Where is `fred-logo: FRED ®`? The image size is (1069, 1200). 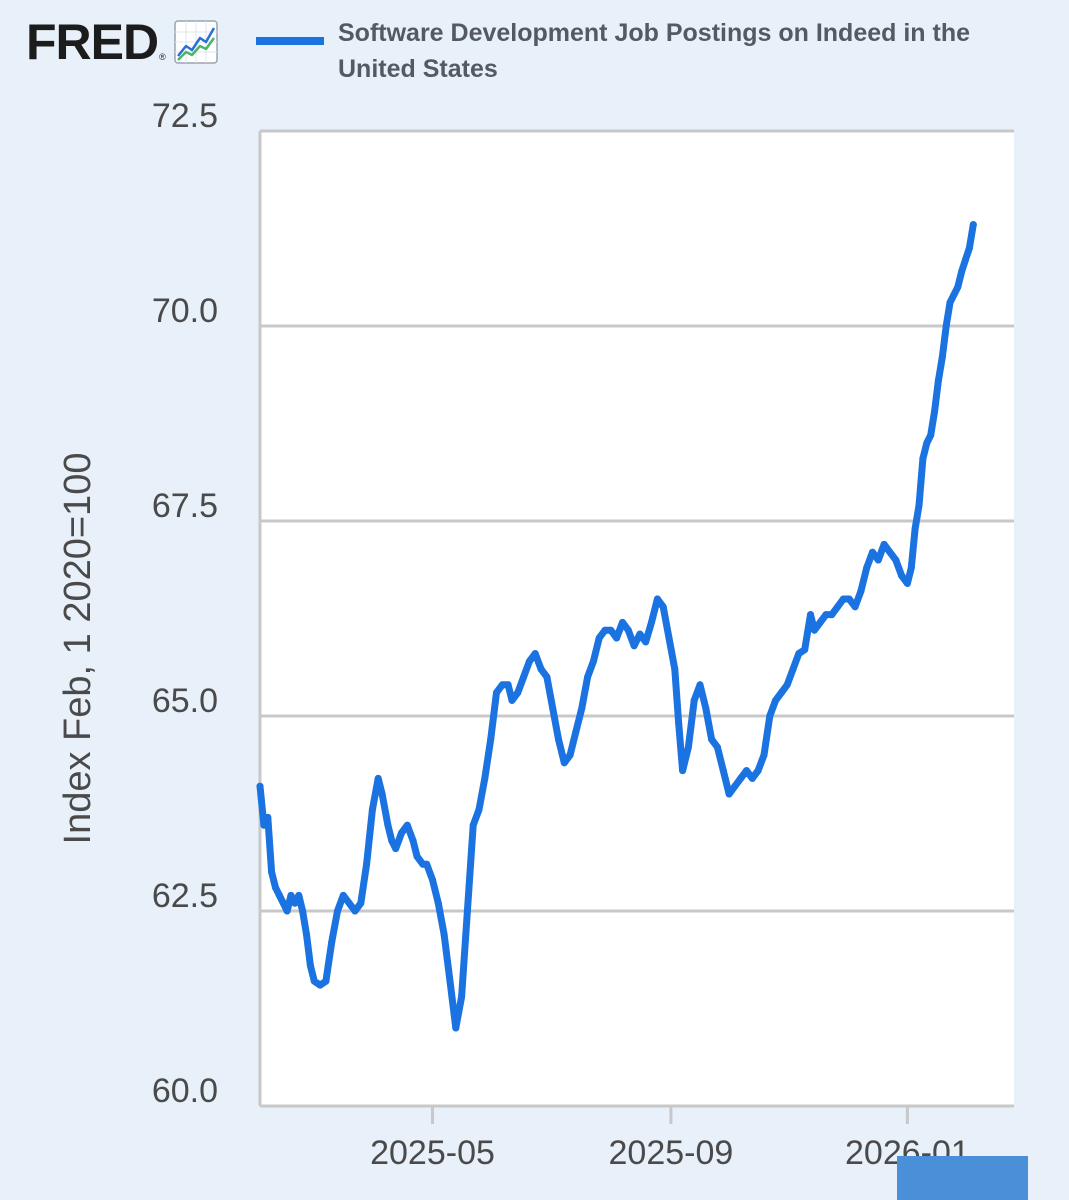 fred-logo: FRED ® is located at coordinates (122, 42).